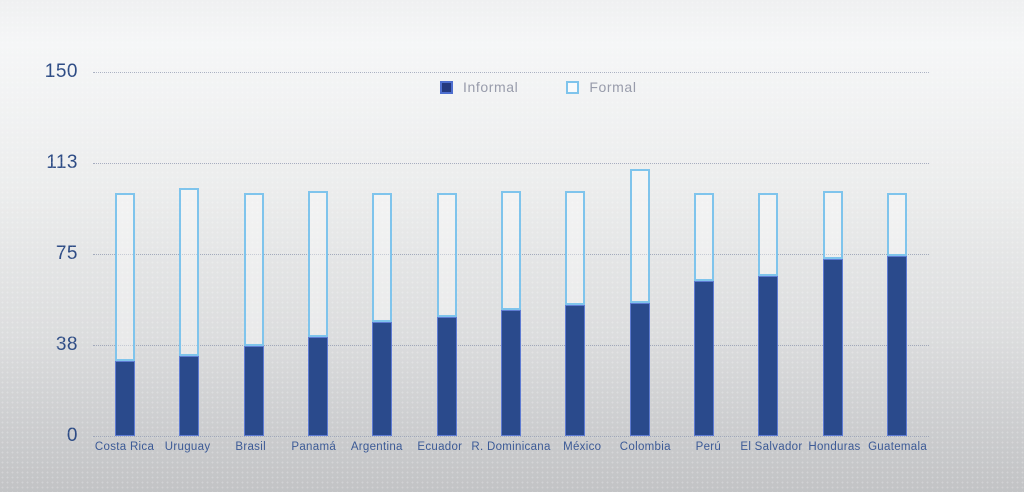 The width and height of the screenshot is (1024, 492). What do you see at coordinates (124, 447) in the screenshot?
I see `x-label-costa-rica: Costa Rica` at bounding box center [124, 447].